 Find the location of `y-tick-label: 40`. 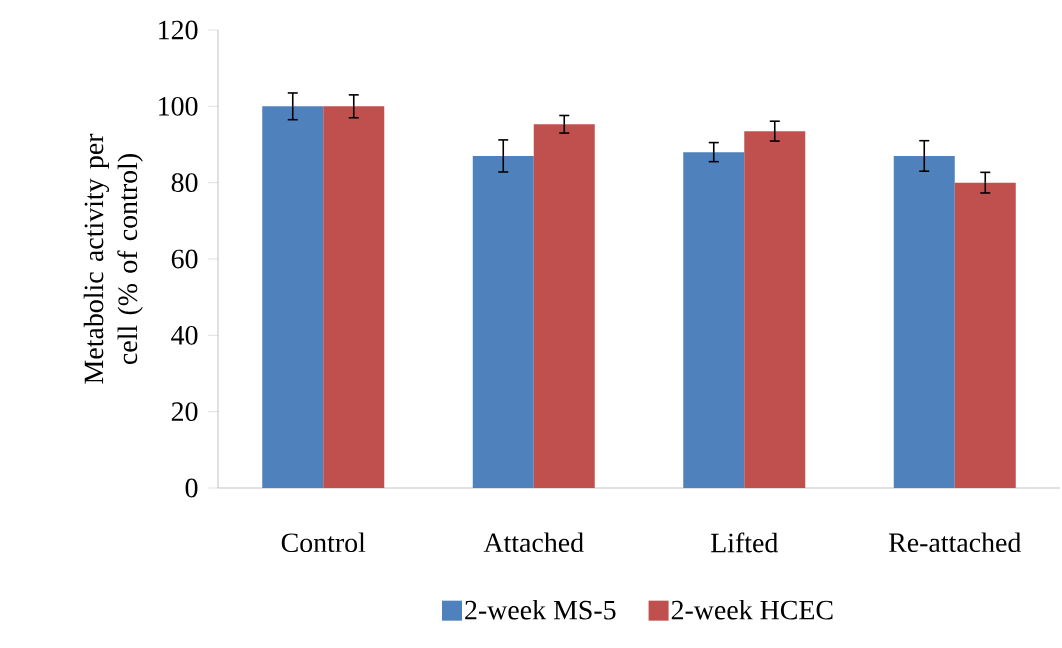

y-tick-label: 40 is located at coordinates (184, 335).